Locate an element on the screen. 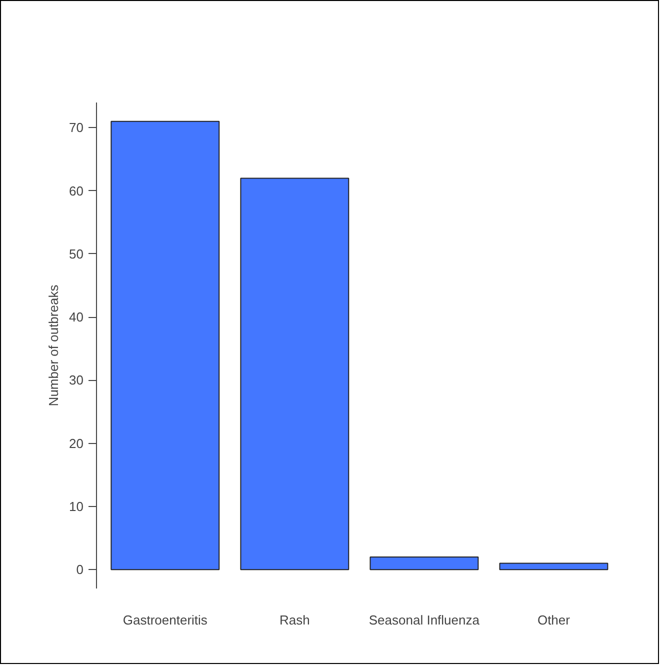 The height and width of the screenshot is (666, 661). y-tick-label: 10 is located at coordinates (76, 506).